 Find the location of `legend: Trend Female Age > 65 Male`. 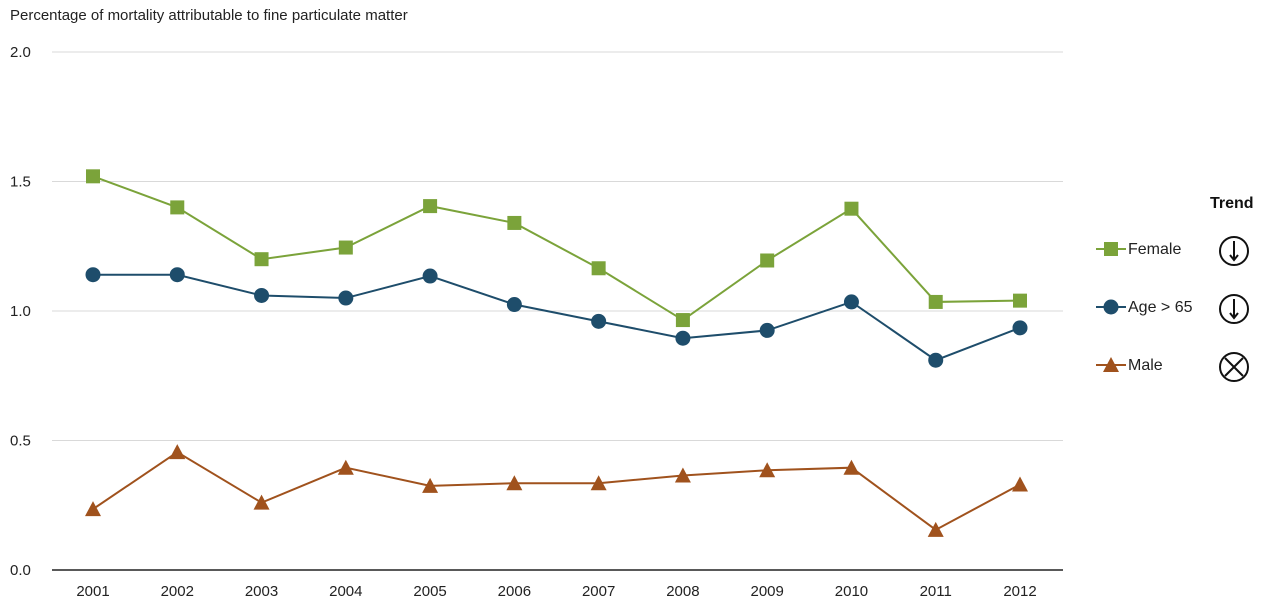

legend: Trend Female Age > 65 Male is located at coordinates (1180, 295).